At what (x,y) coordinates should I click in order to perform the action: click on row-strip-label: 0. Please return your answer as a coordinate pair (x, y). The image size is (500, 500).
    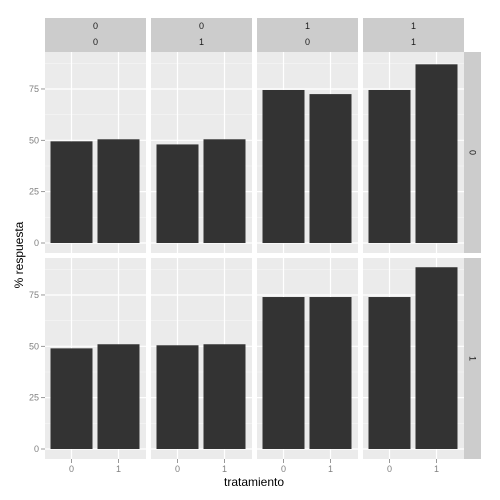
    Looking at the image, I should click on (473, 152).